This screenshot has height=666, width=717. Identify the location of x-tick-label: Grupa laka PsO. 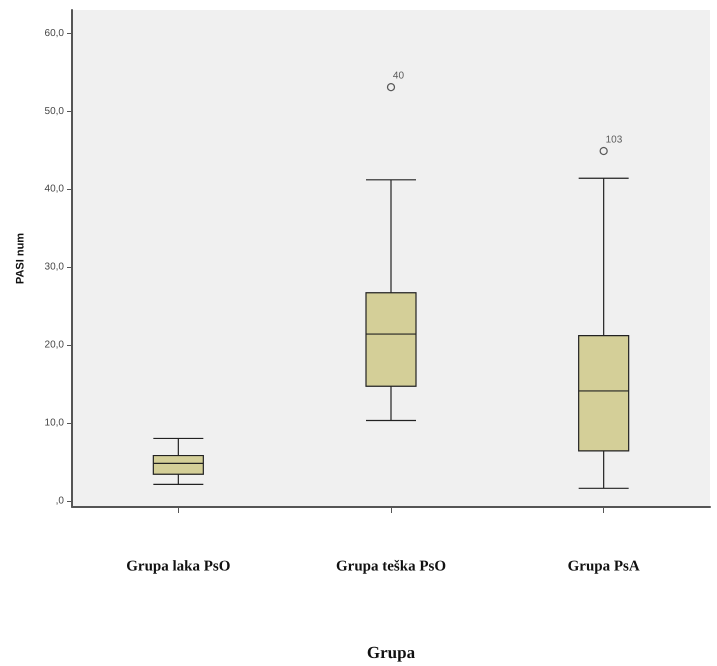
(178, 566).